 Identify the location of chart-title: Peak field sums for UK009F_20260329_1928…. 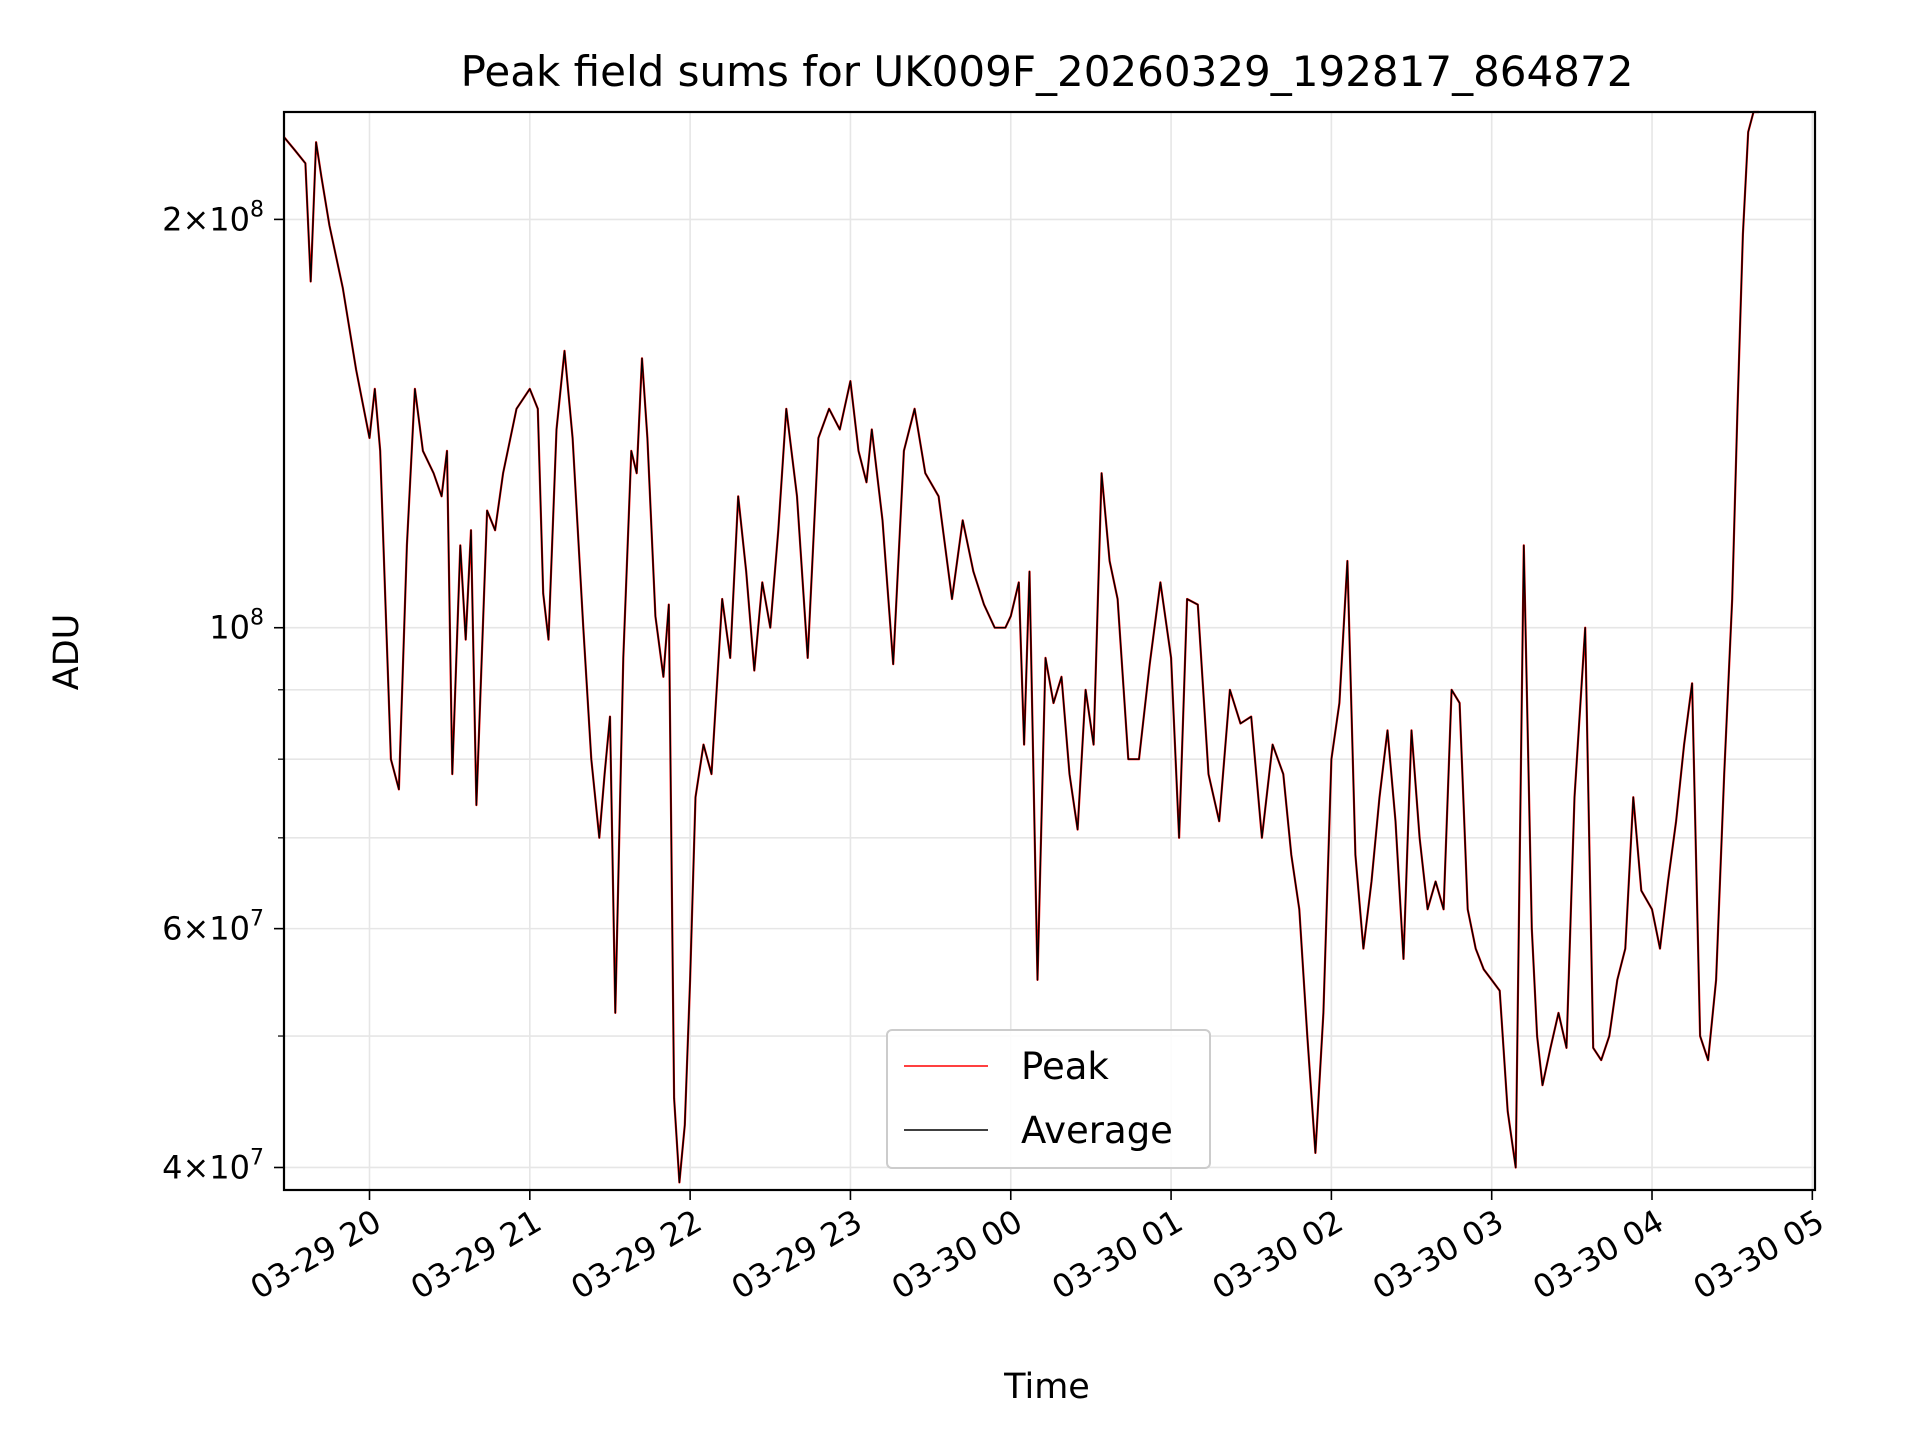
(1047, 71).